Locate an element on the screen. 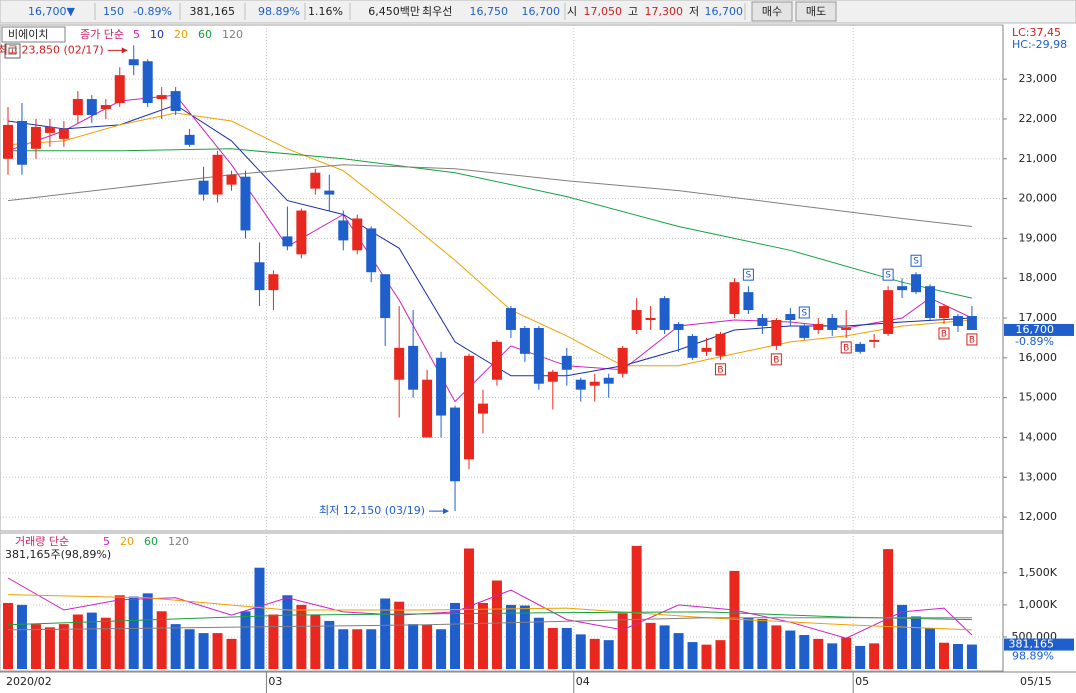 This screenshot has width=1076, height=693. stock-name-box is located at coordinates (33, 34).